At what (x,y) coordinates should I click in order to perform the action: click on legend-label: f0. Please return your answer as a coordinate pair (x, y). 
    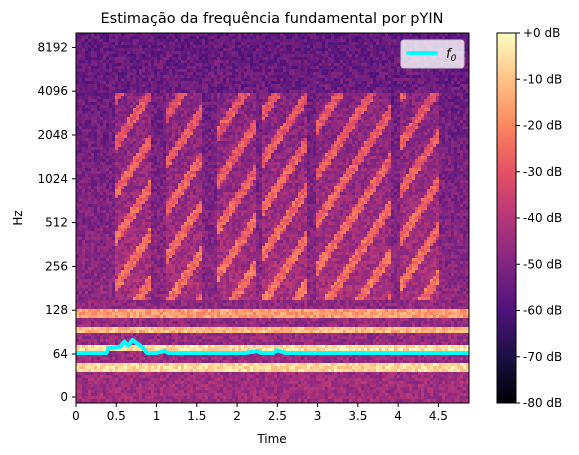
    Looking at the image, I should click on (451, 55).